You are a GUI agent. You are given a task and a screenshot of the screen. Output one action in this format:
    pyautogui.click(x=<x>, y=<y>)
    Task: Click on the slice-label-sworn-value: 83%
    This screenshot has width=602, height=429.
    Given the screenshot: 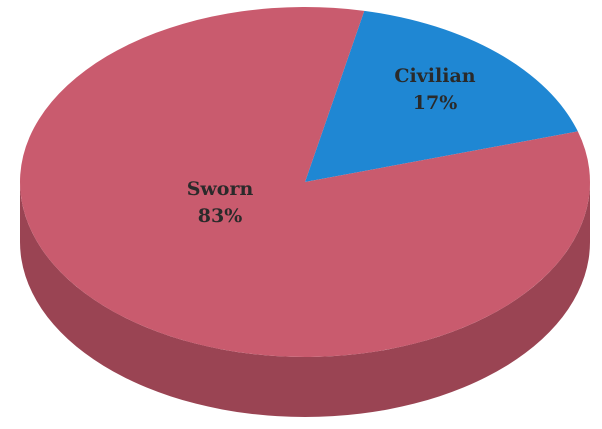 What is the action you would take?
    pyautogui.click(x=220, y=216)
    